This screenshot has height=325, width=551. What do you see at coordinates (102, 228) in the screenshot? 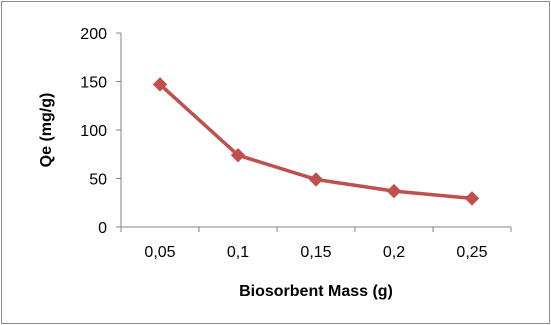
I see `y-tick-label: 0` at bounding box center [102, 228].